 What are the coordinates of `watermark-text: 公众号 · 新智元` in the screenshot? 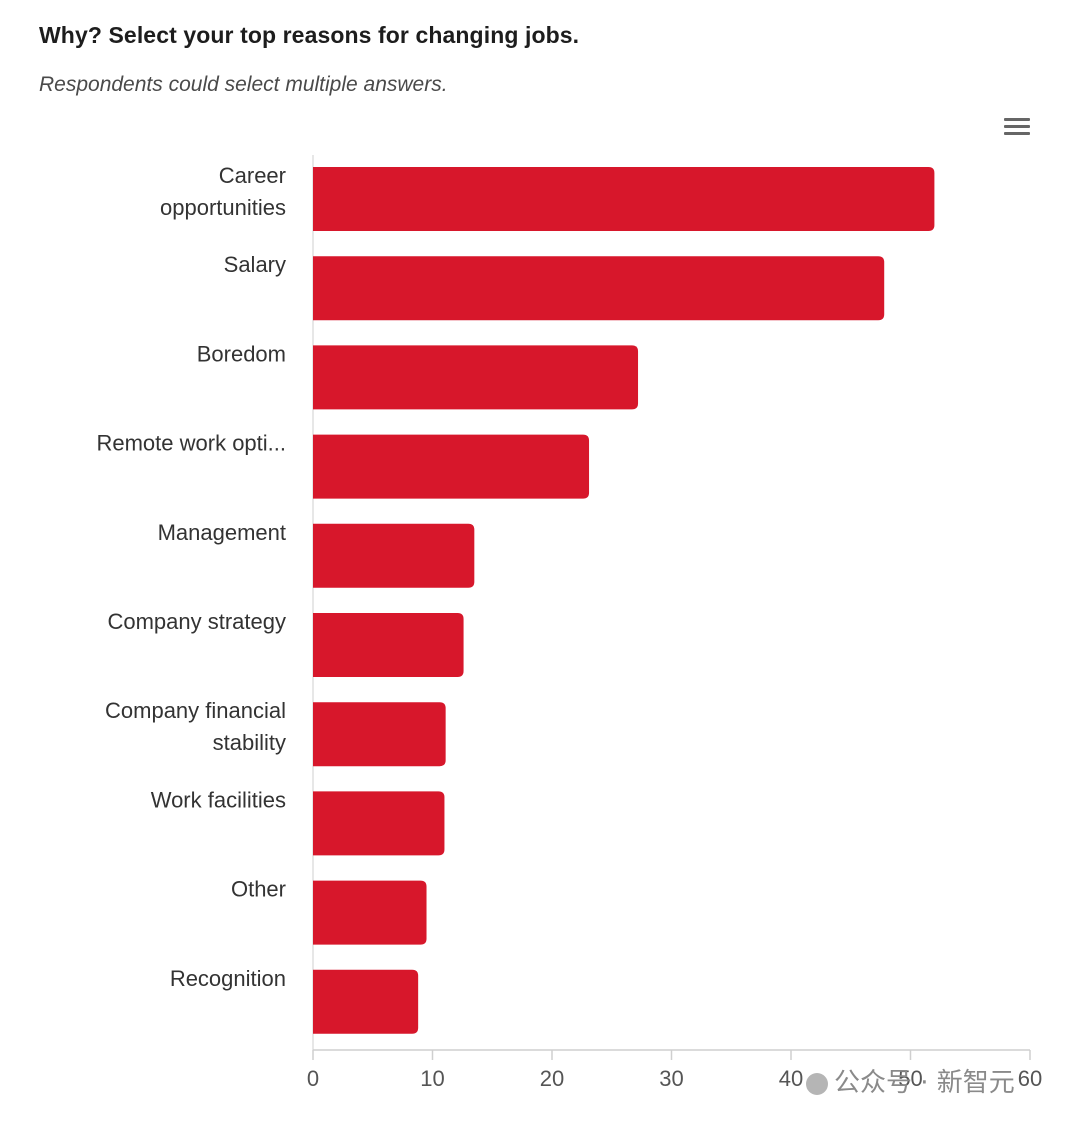 It's located at (924, 1083).